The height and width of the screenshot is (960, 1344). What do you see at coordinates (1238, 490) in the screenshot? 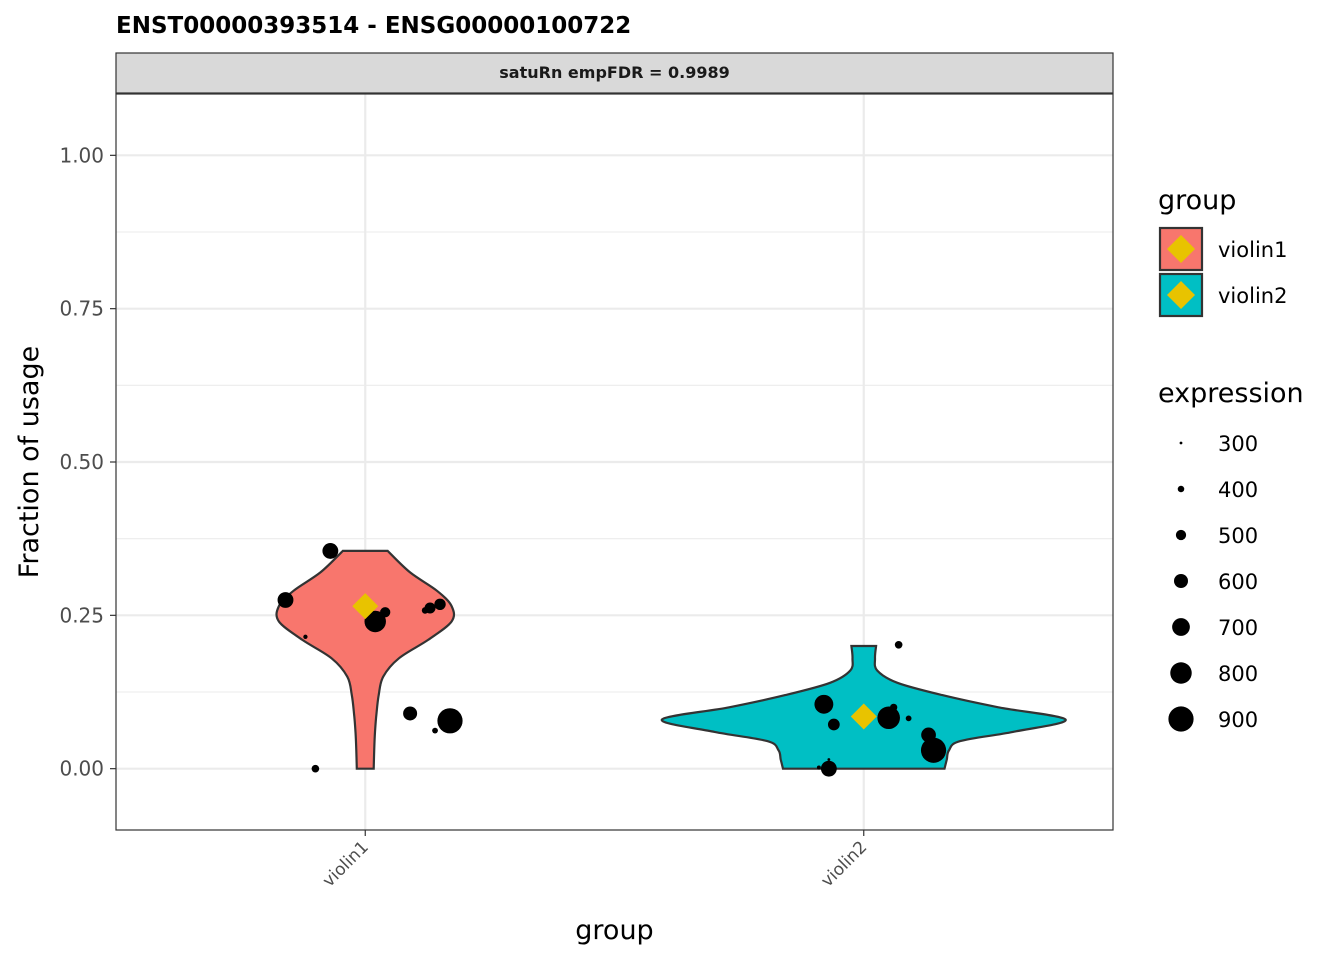
I see `legend-size-label: 400` at bounding box center [1238, 490].